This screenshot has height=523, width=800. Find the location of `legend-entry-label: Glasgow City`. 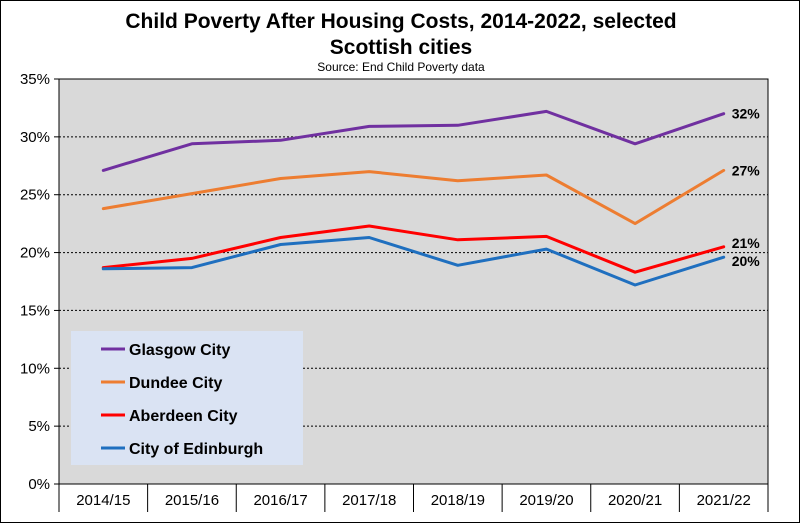

legend-entry-label: Glasgow City is located at coordinates (179, 350).